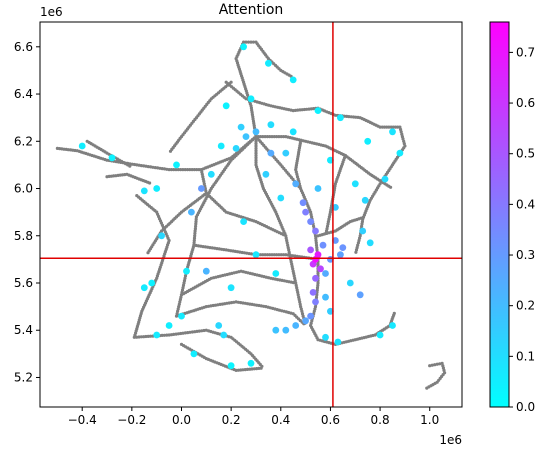 Image resolution: width=552 pixels, height=458 pixels. Describe the element at coordinates (522, 229) in the screenshot. I see `colorbar-ticks: 0.0 0.1 0.2 0.3 0.4 0.5 0.6 0.7` at that location.